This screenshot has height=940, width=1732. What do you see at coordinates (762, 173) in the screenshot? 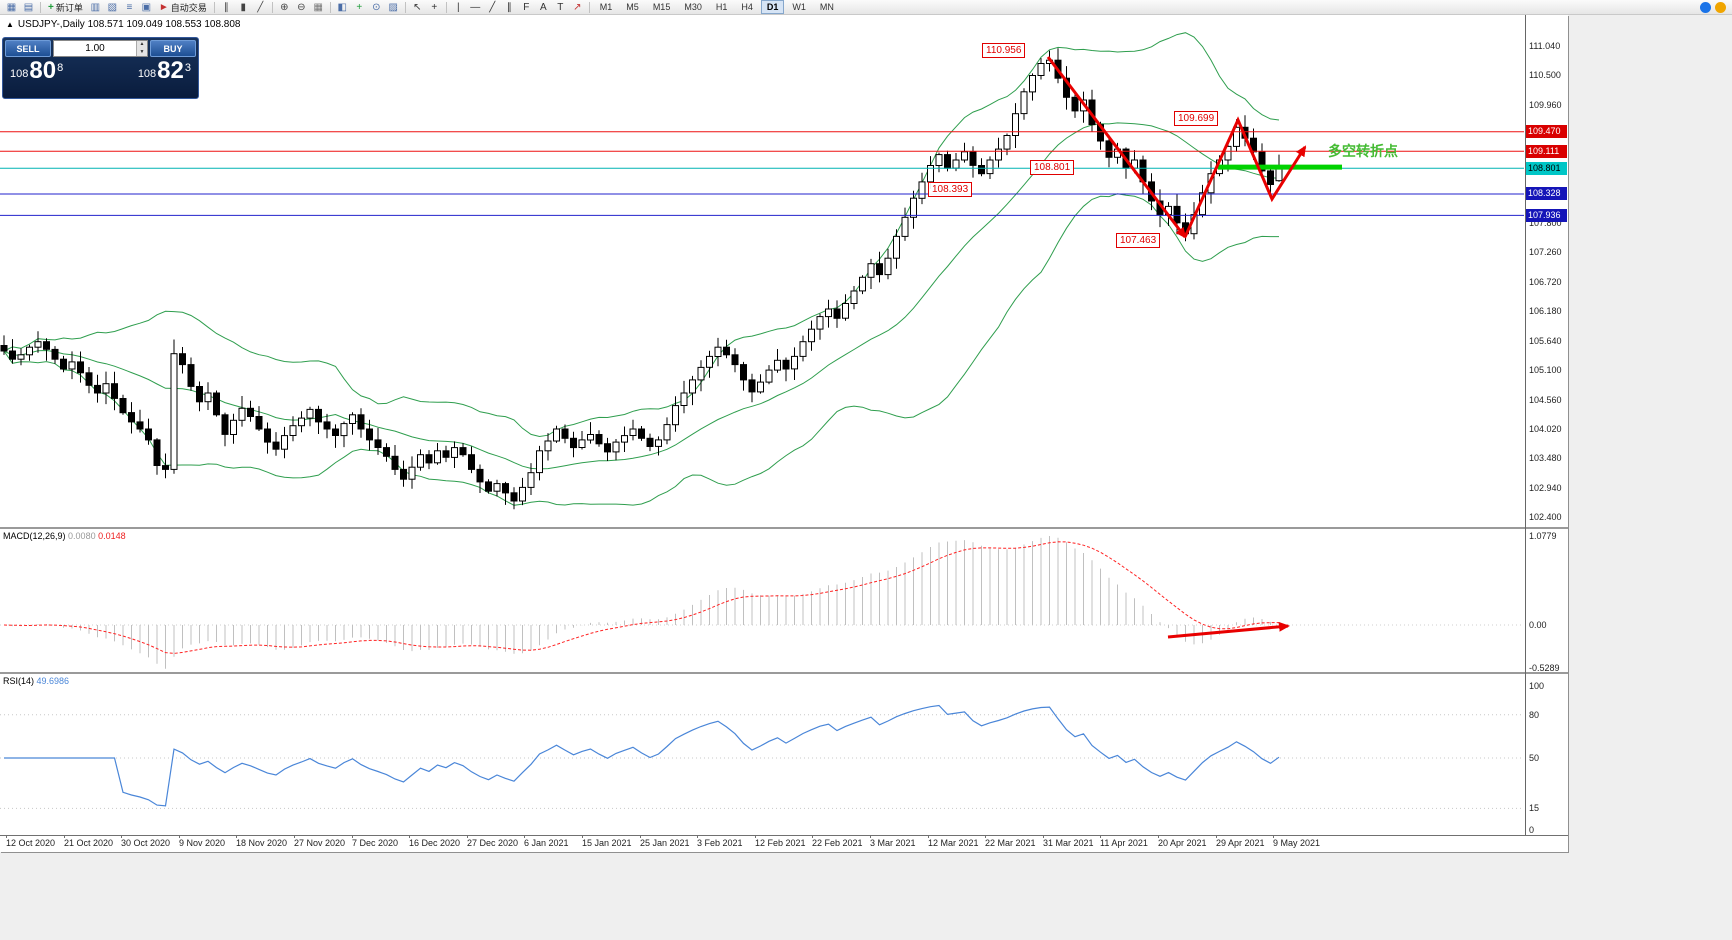
I see `horizontal-level-lines` at bounding box center [762, 173].